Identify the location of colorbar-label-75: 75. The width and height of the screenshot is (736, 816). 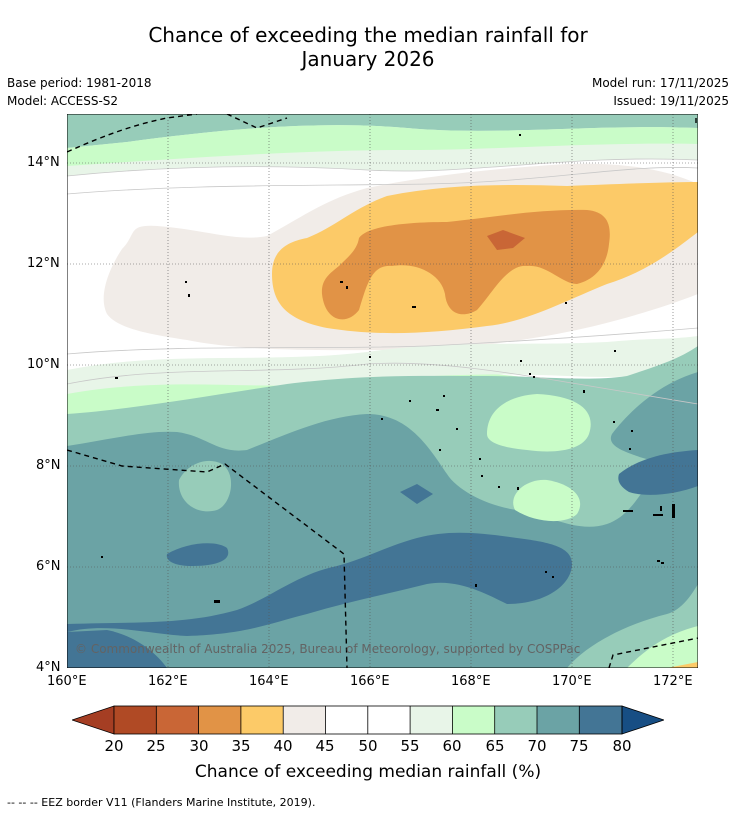
(579, 746).